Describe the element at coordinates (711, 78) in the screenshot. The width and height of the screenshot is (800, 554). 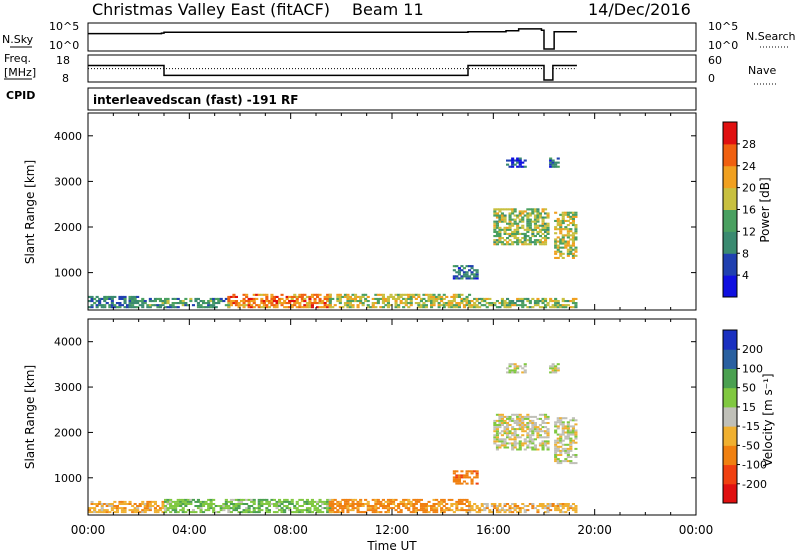
I see `freq-right-tick-bottom: 0` at that location.